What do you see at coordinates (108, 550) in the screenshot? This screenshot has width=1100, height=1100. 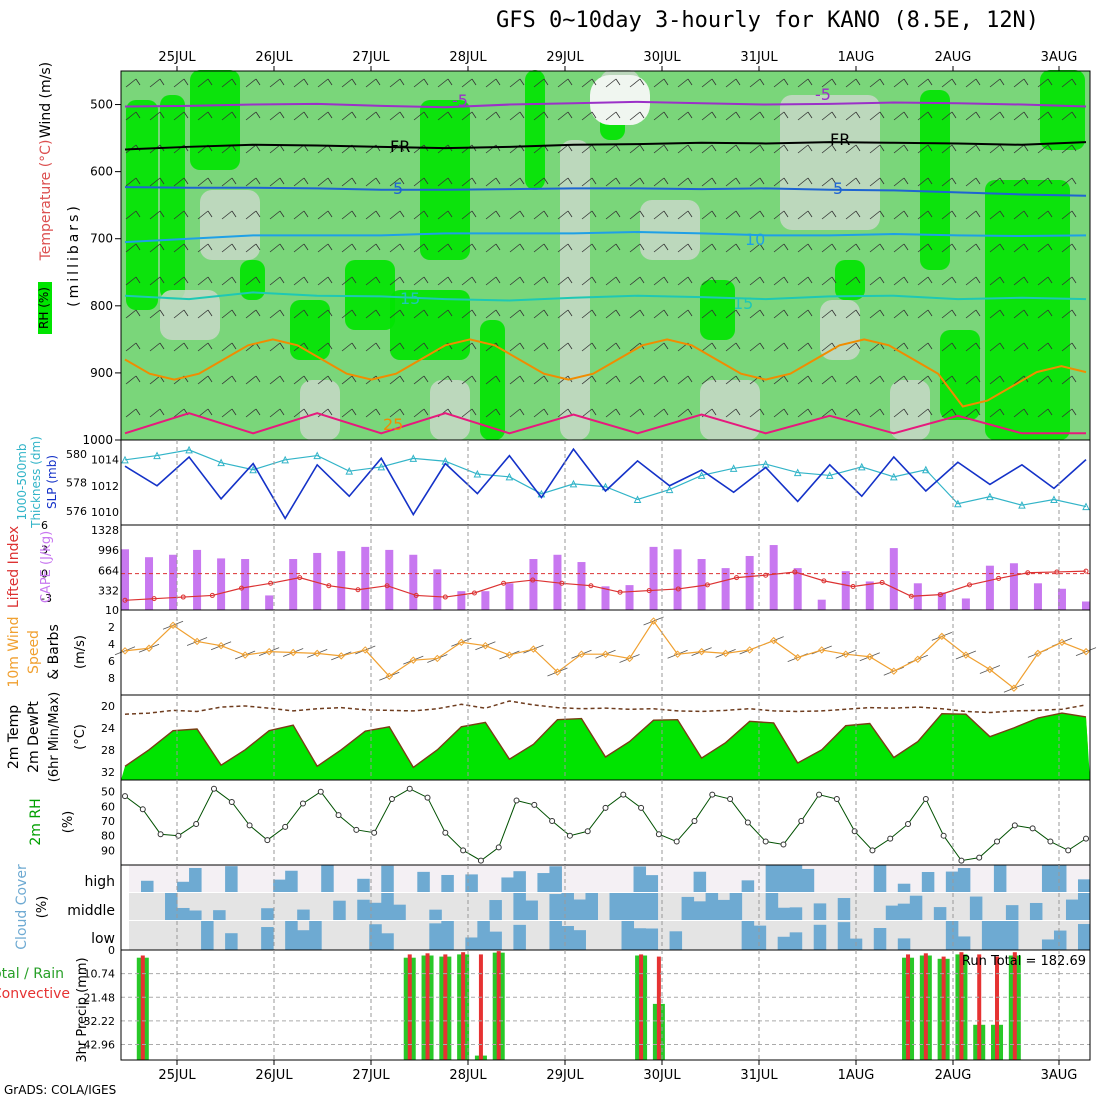 I see `cape-tick-label: 996` at bounding box center [108, 550].